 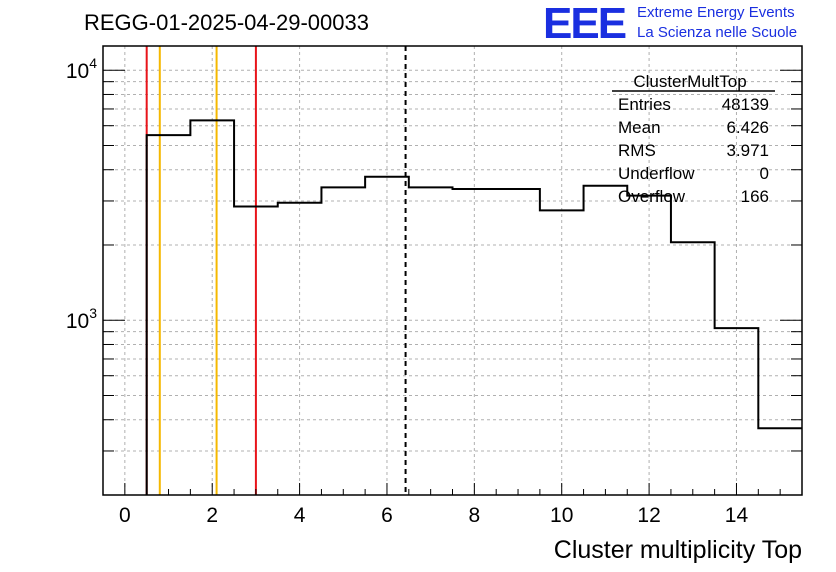 I want to click on stats-label: Overflow, so click(x=652, y=196).